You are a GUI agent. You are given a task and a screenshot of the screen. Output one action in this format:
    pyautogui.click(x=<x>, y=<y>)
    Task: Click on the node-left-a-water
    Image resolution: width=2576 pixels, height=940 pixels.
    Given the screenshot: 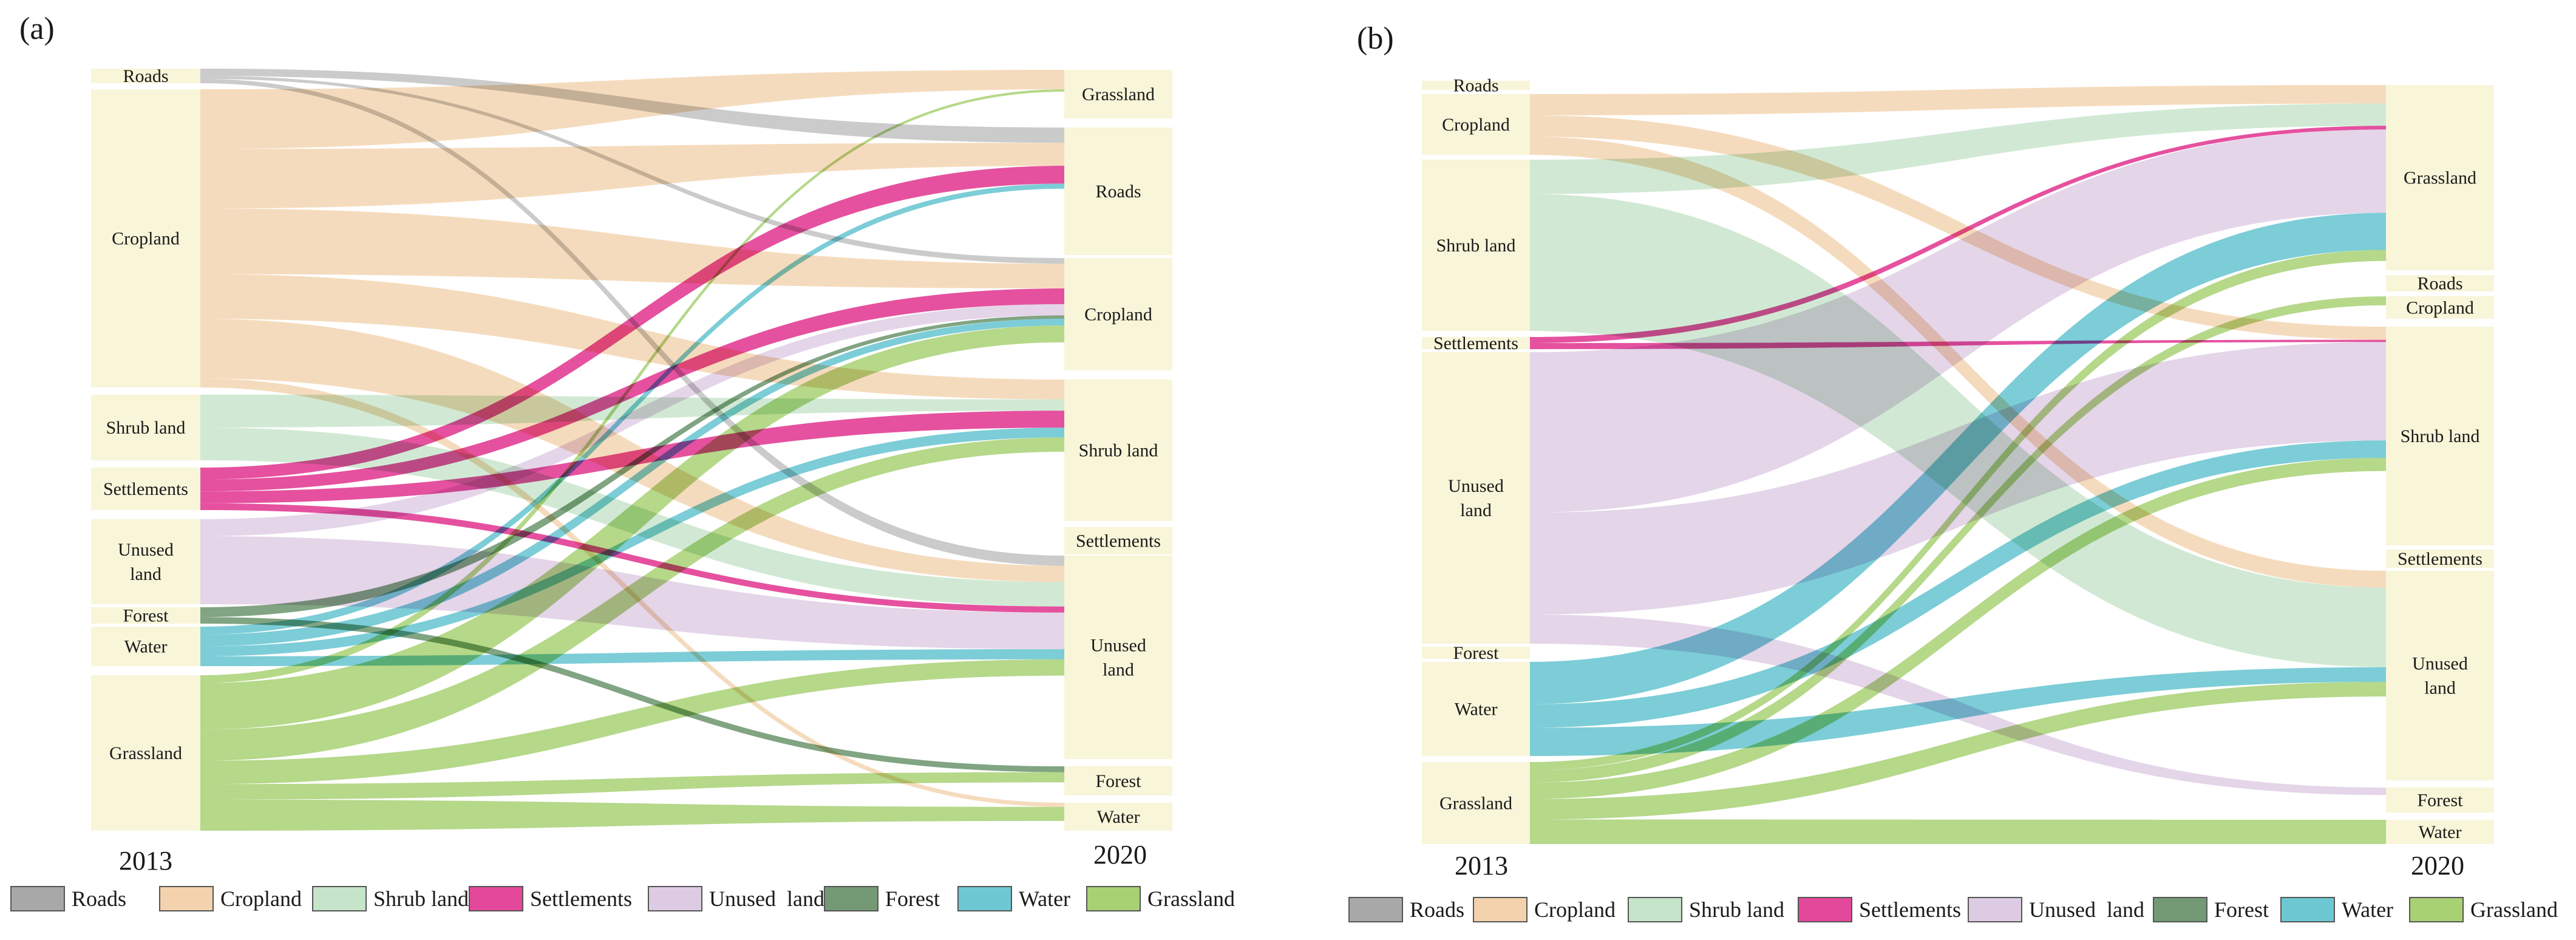 What is the action you would take?
    pyautogui.click(x=145, y=646)
    